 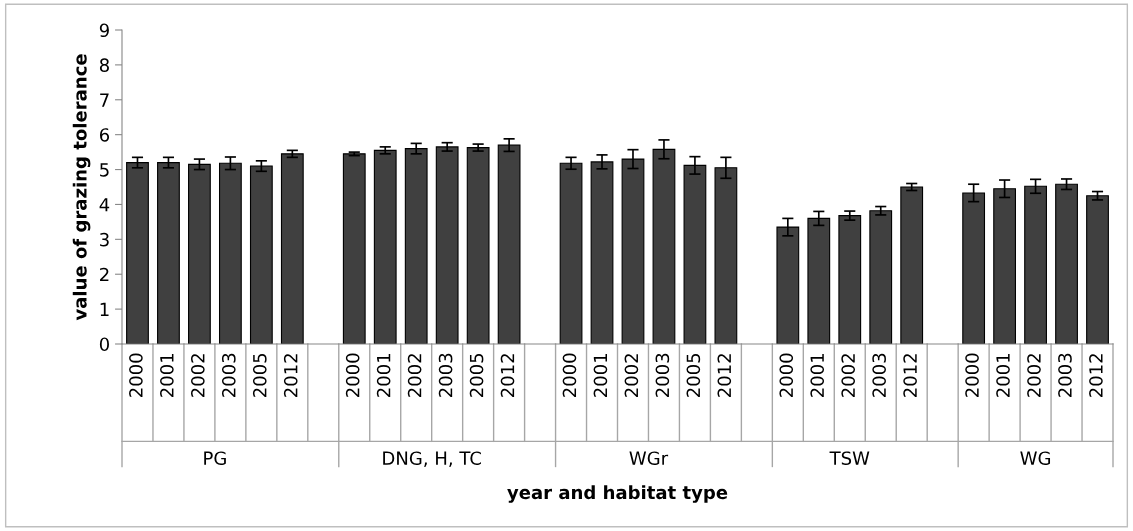 I want to click on y-tick-label: 0, so click(x=104, y=344).